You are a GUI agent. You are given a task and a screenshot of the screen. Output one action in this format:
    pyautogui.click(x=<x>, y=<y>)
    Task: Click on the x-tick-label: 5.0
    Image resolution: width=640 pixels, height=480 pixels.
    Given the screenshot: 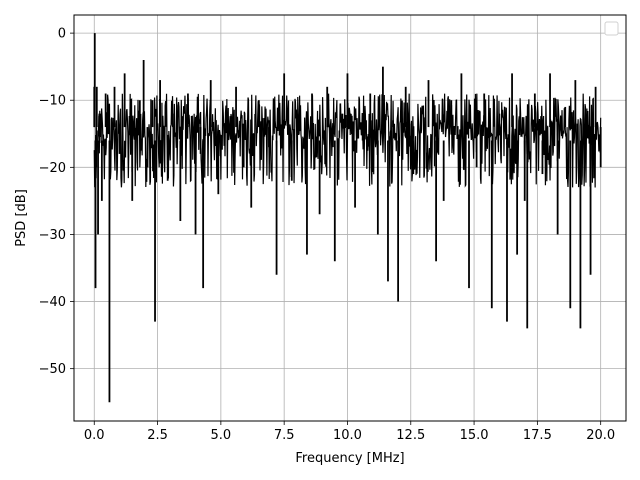 What is the action you would take?
    pyautogui.click(x=221, y=435)
    